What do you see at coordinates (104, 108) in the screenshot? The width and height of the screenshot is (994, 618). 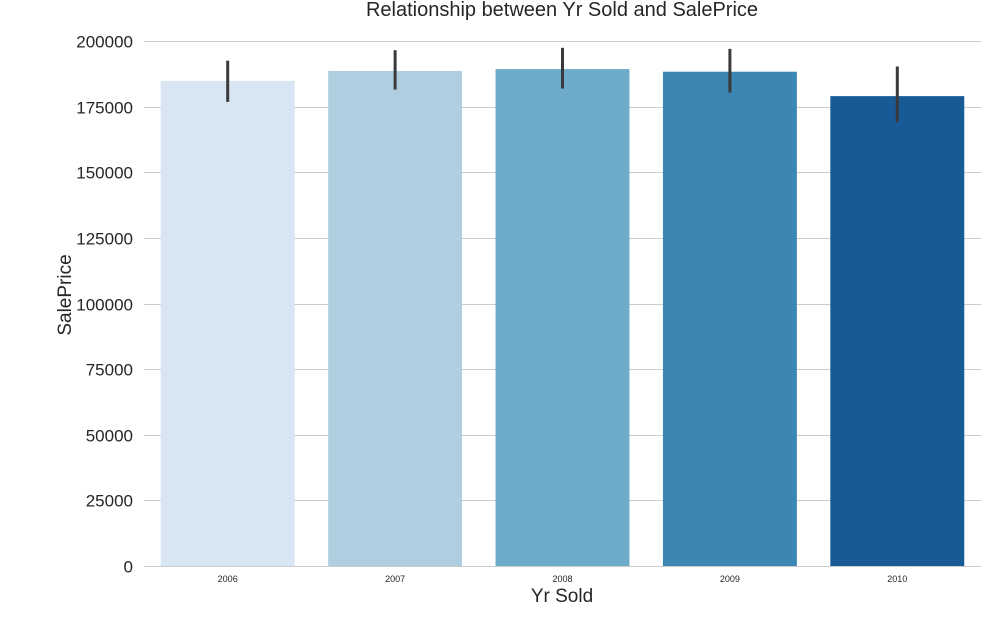 I see `y-tick-label: 175000` at bounding box center [104, 108].